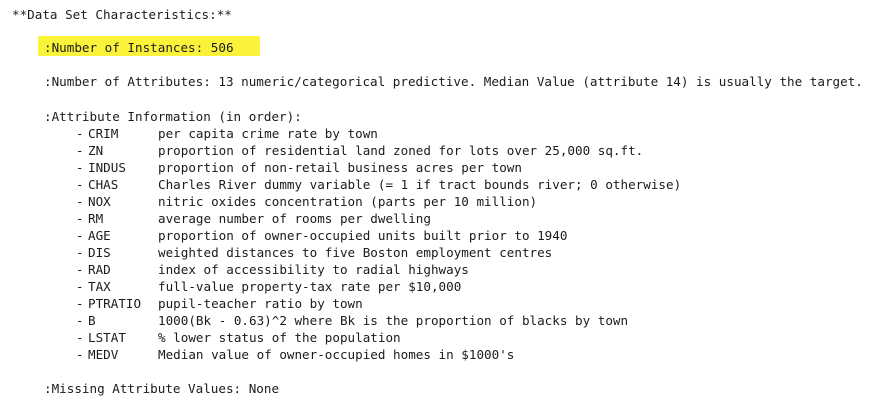 This screenshot has height=413, width=896. What do you see at coordinates (310, 286) in the screenshot?
I see `attribute-description: full-value property-tax rate per $10,000` at bounding box center [310, 286].